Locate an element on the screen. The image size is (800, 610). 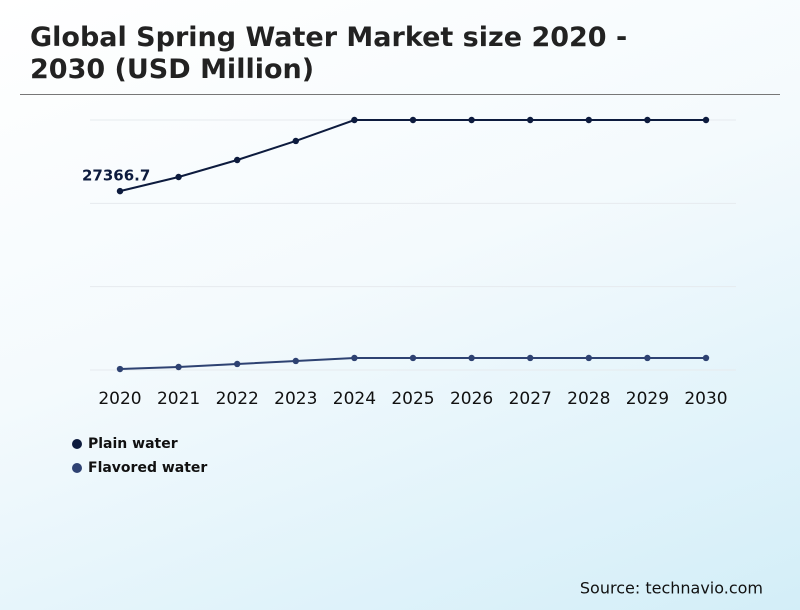
x-tick-label: 2022 is located at coordinates (237, 399).